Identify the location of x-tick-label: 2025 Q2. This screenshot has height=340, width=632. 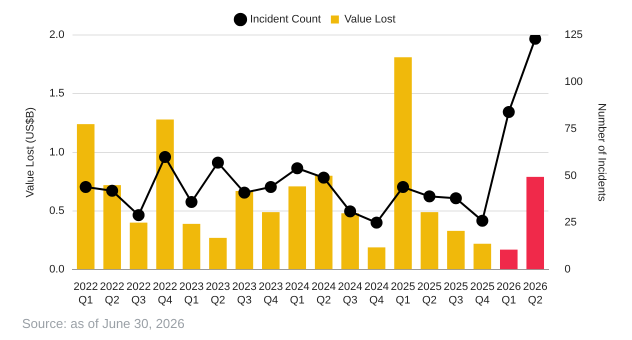
(429, 293).